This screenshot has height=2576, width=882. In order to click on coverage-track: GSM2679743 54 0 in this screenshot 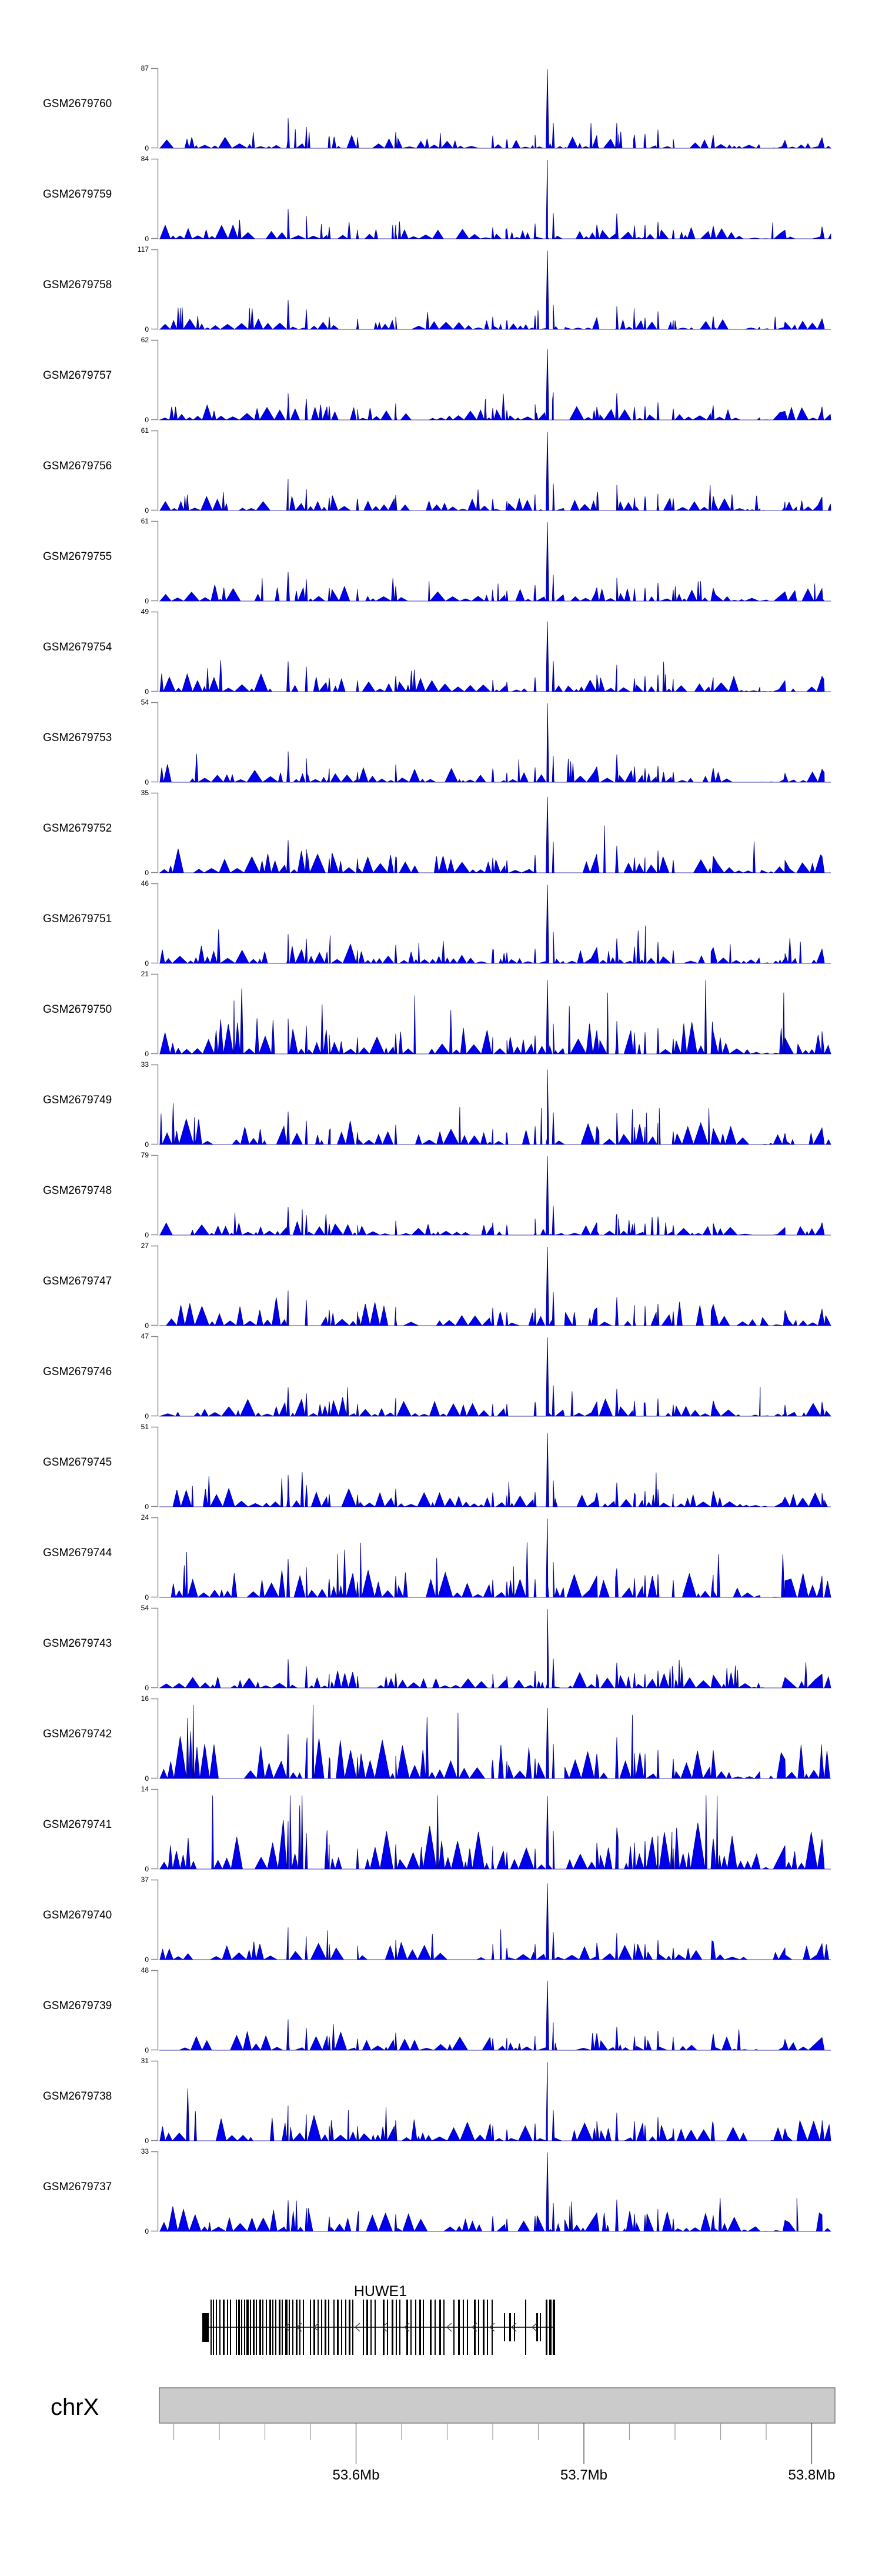, I will do `click(437, 1648)`.